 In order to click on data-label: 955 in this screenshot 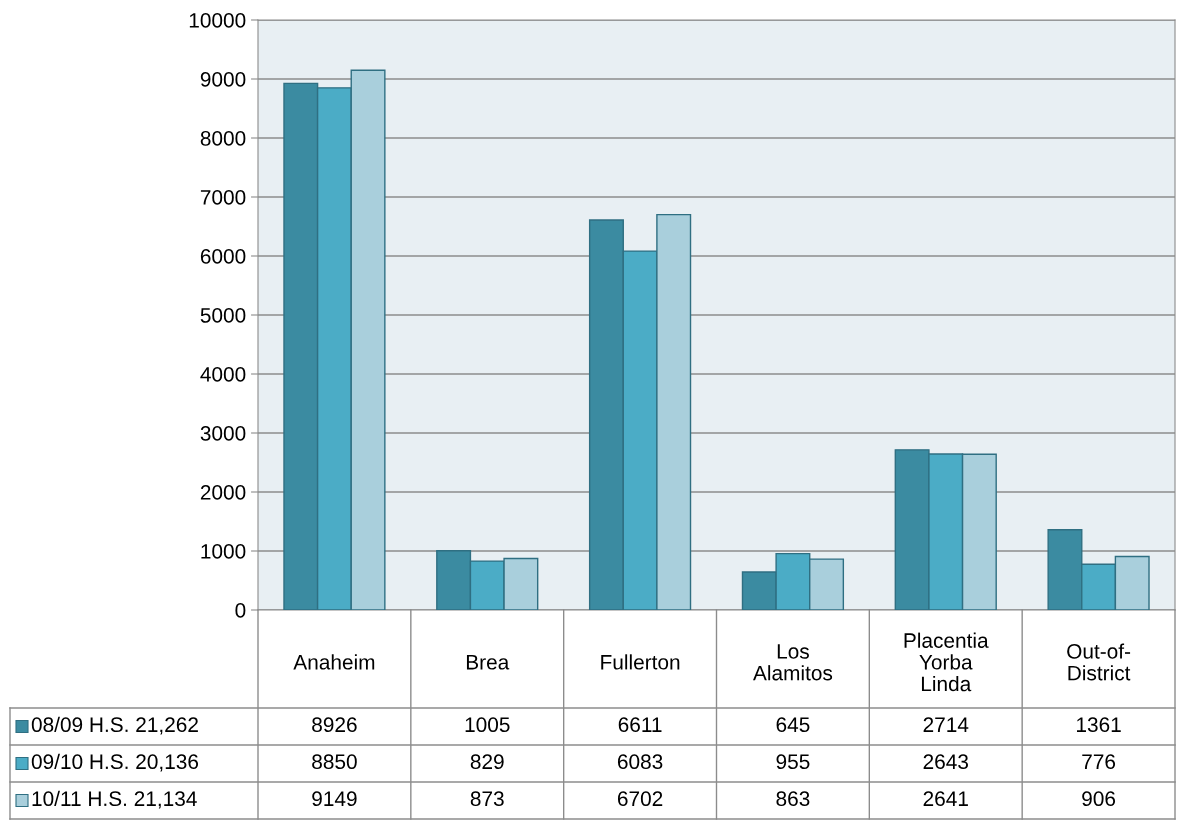, I will do `click(793, 762)`.